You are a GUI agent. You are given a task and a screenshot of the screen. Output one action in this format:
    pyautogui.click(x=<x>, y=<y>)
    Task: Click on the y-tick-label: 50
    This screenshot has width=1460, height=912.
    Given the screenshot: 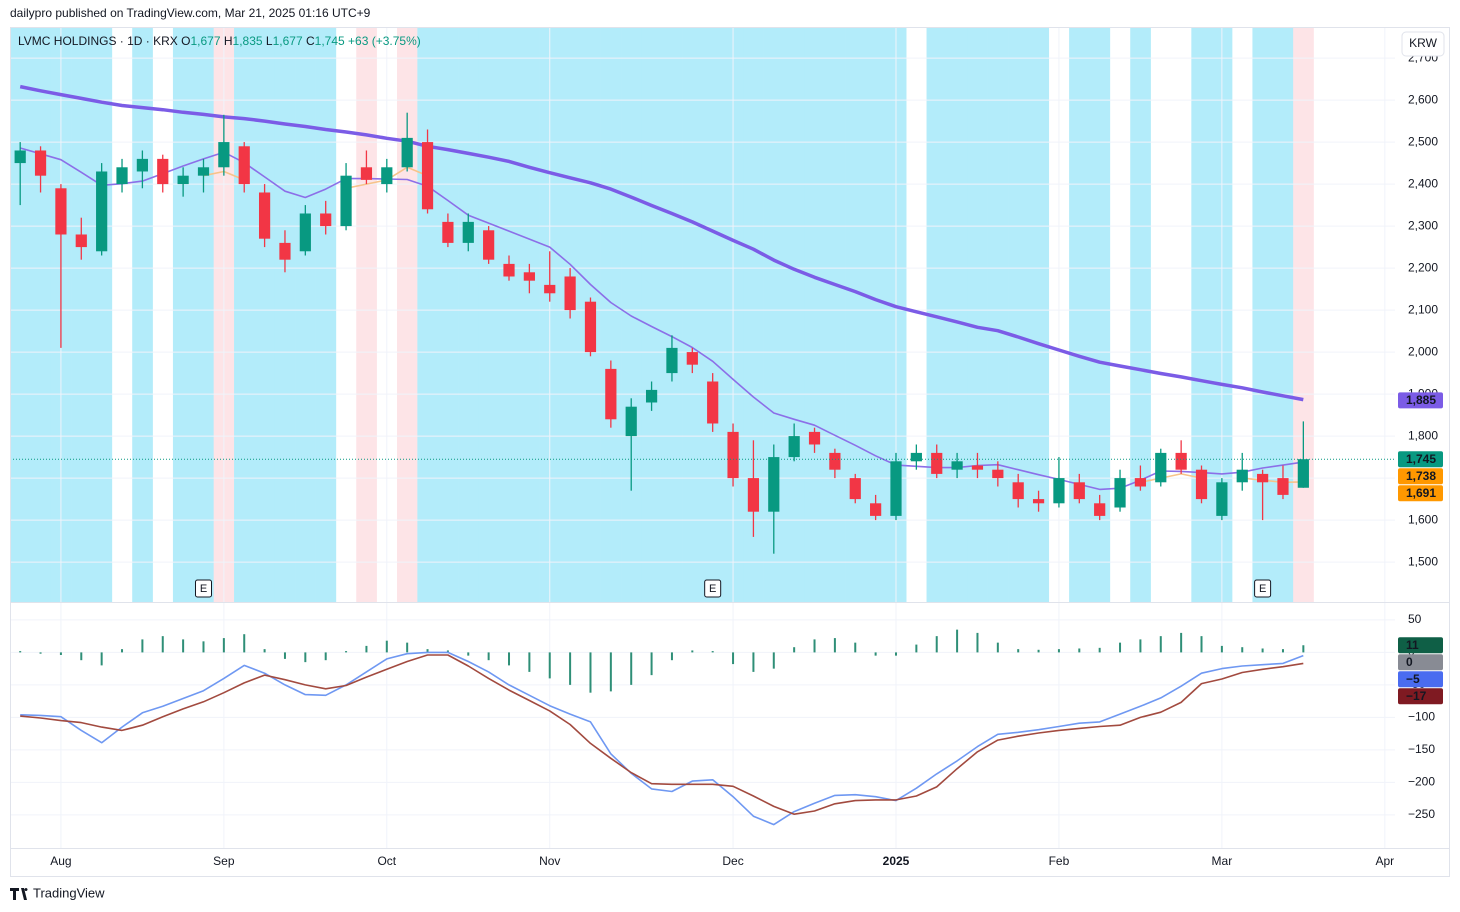 What is the action you would take?
    pyautogui.click(x=1415, y=619)
    